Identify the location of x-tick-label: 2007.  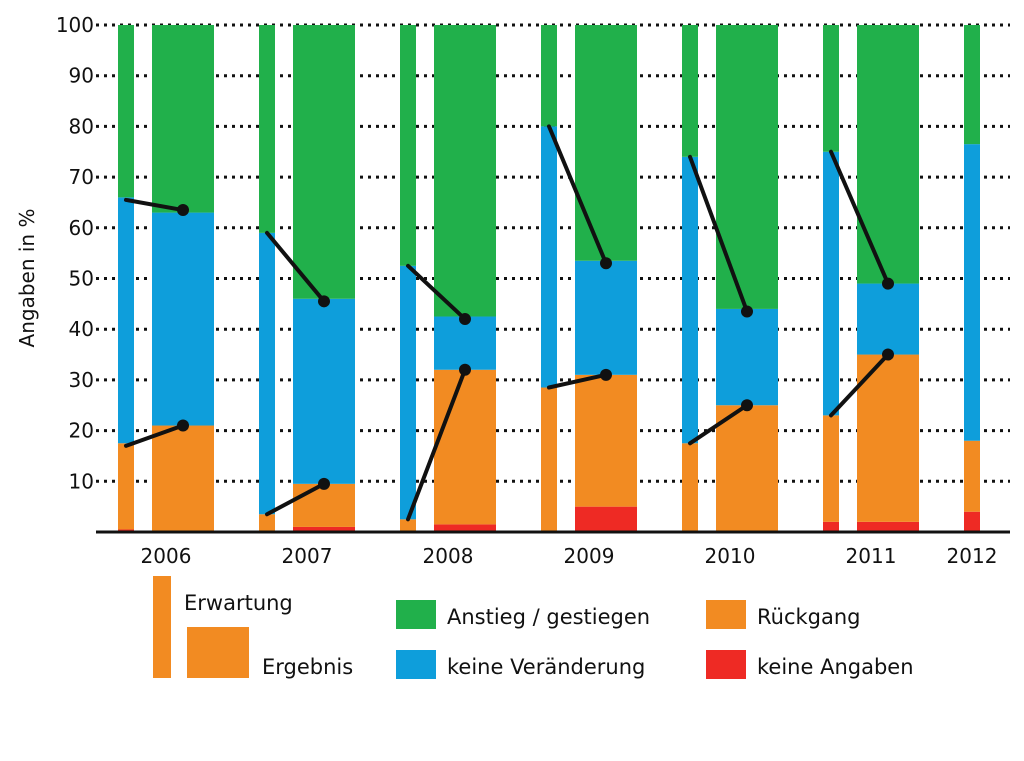
(307, 556).